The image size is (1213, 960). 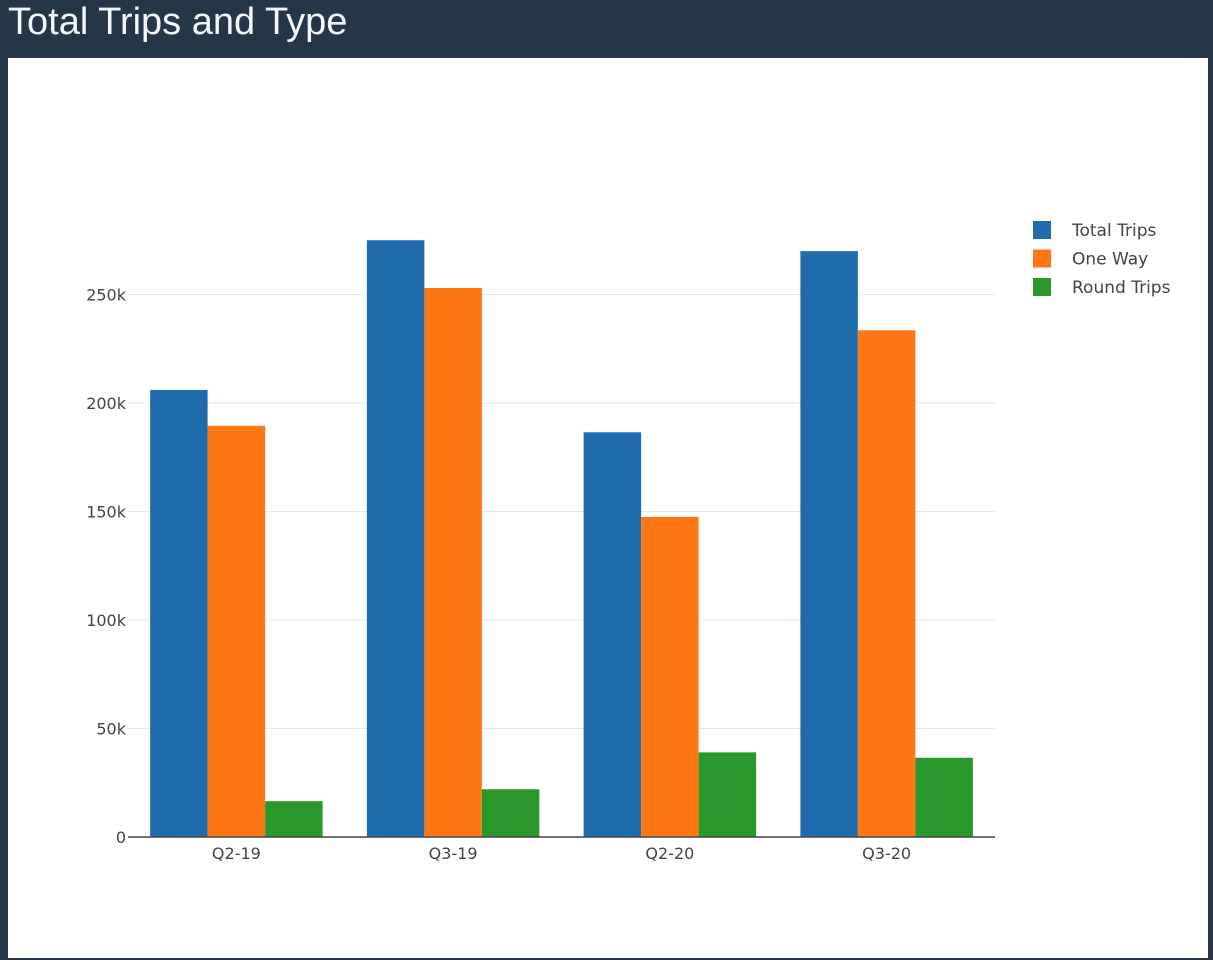 I want to click on legend-label: Total Trips, so click(x=1113, y=231).